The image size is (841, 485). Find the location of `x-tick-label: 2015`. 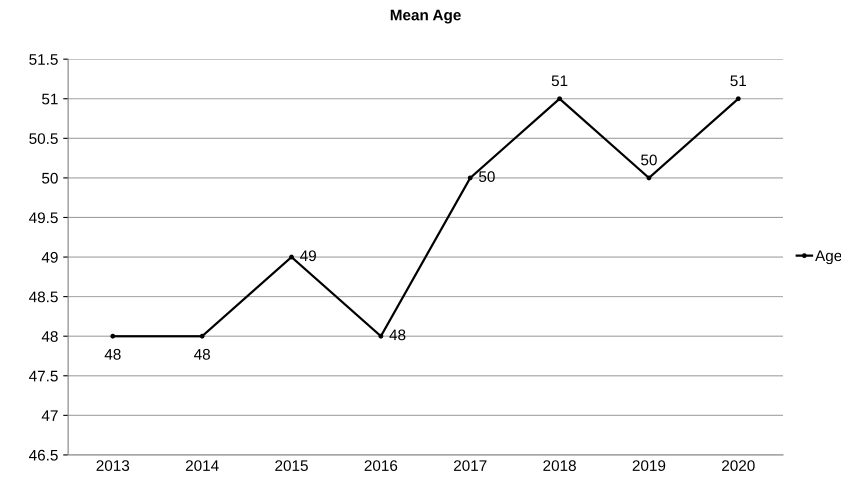

x-tick-label: 2015 is located at coordinates (291, 466).